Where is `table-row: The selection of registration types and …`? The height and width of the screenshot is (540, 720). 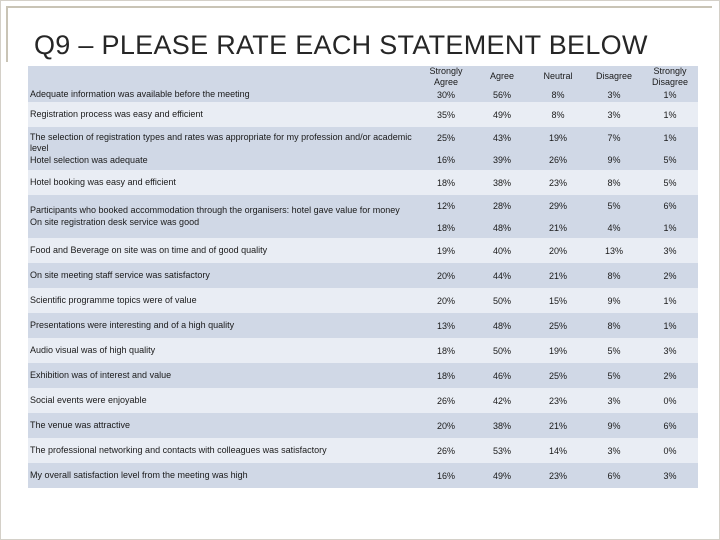 table-row: The selection of registration types and … is located at coordinates (363, 148).